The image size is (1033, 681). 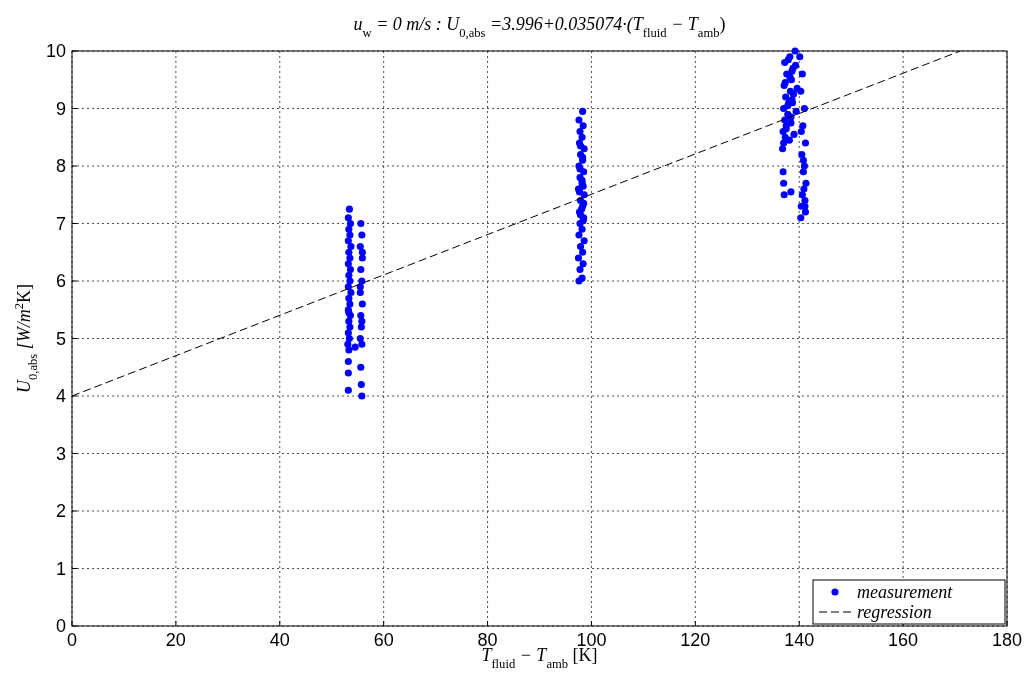 I want to click on x-tick-label: 120, so click(x=695, y=640).